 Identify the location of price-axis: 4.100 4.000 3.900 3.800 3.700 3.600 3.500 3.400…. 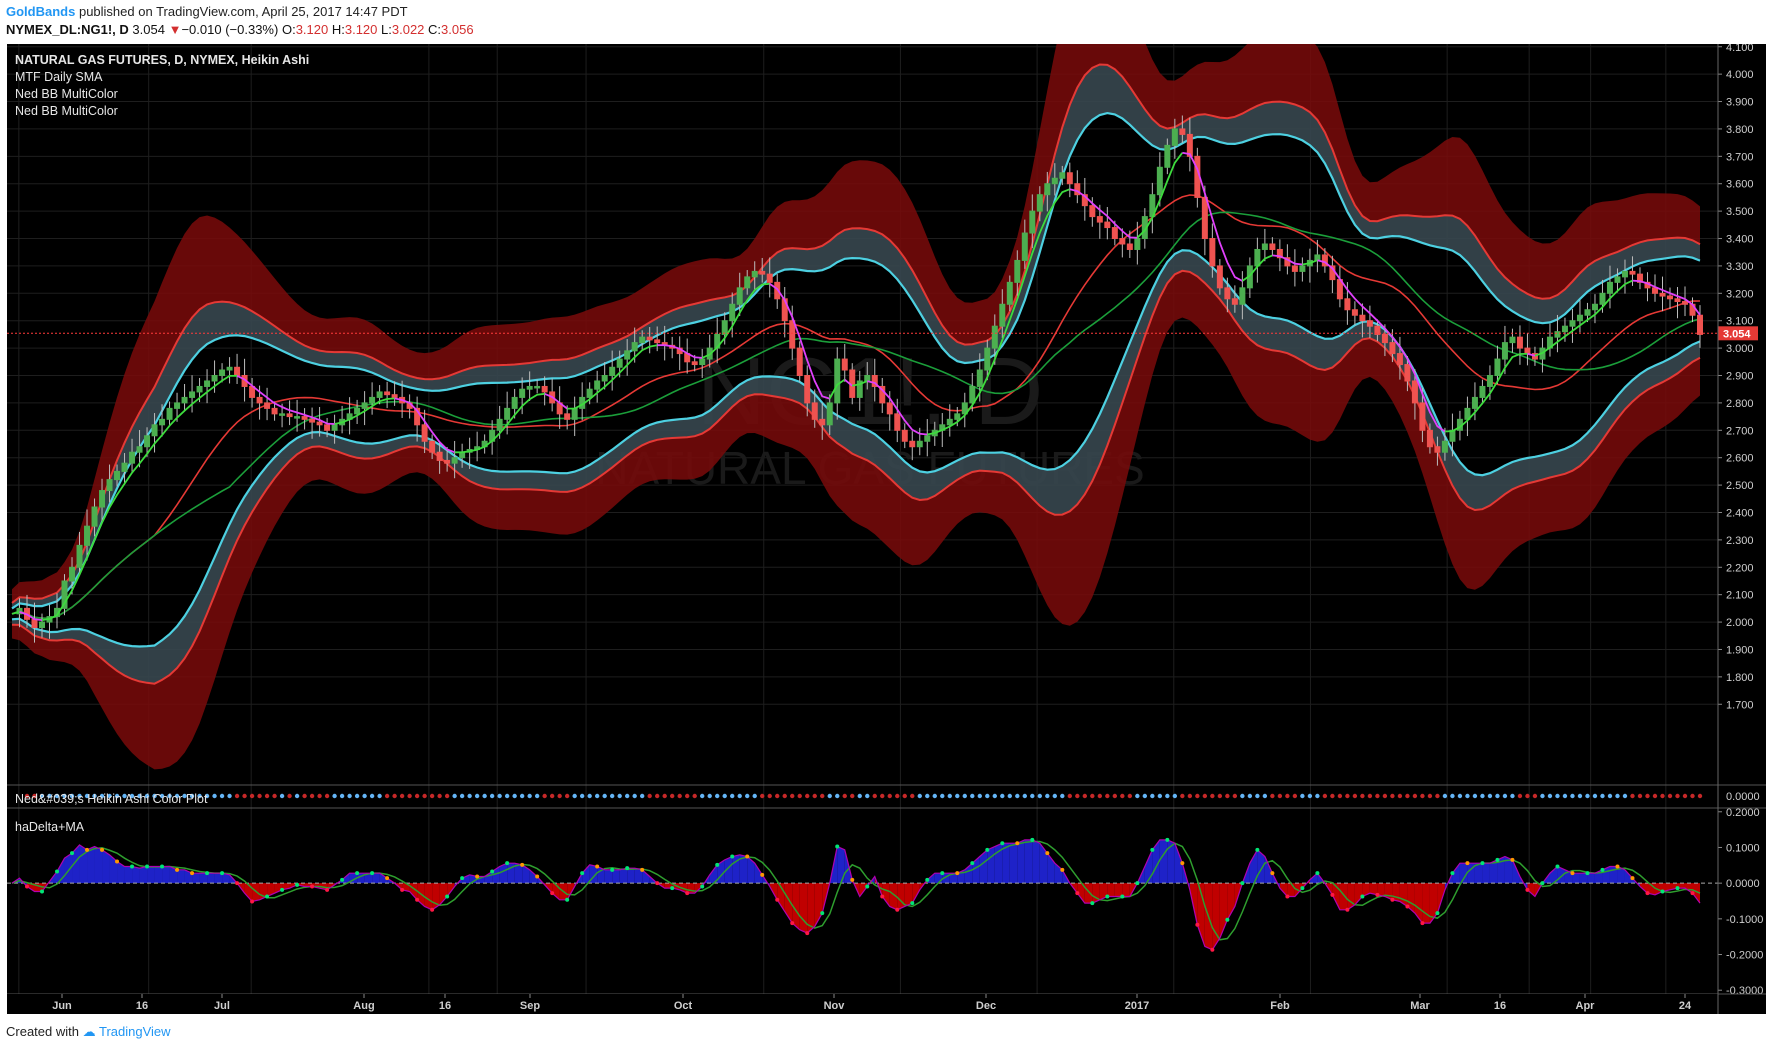
(1736, 377).